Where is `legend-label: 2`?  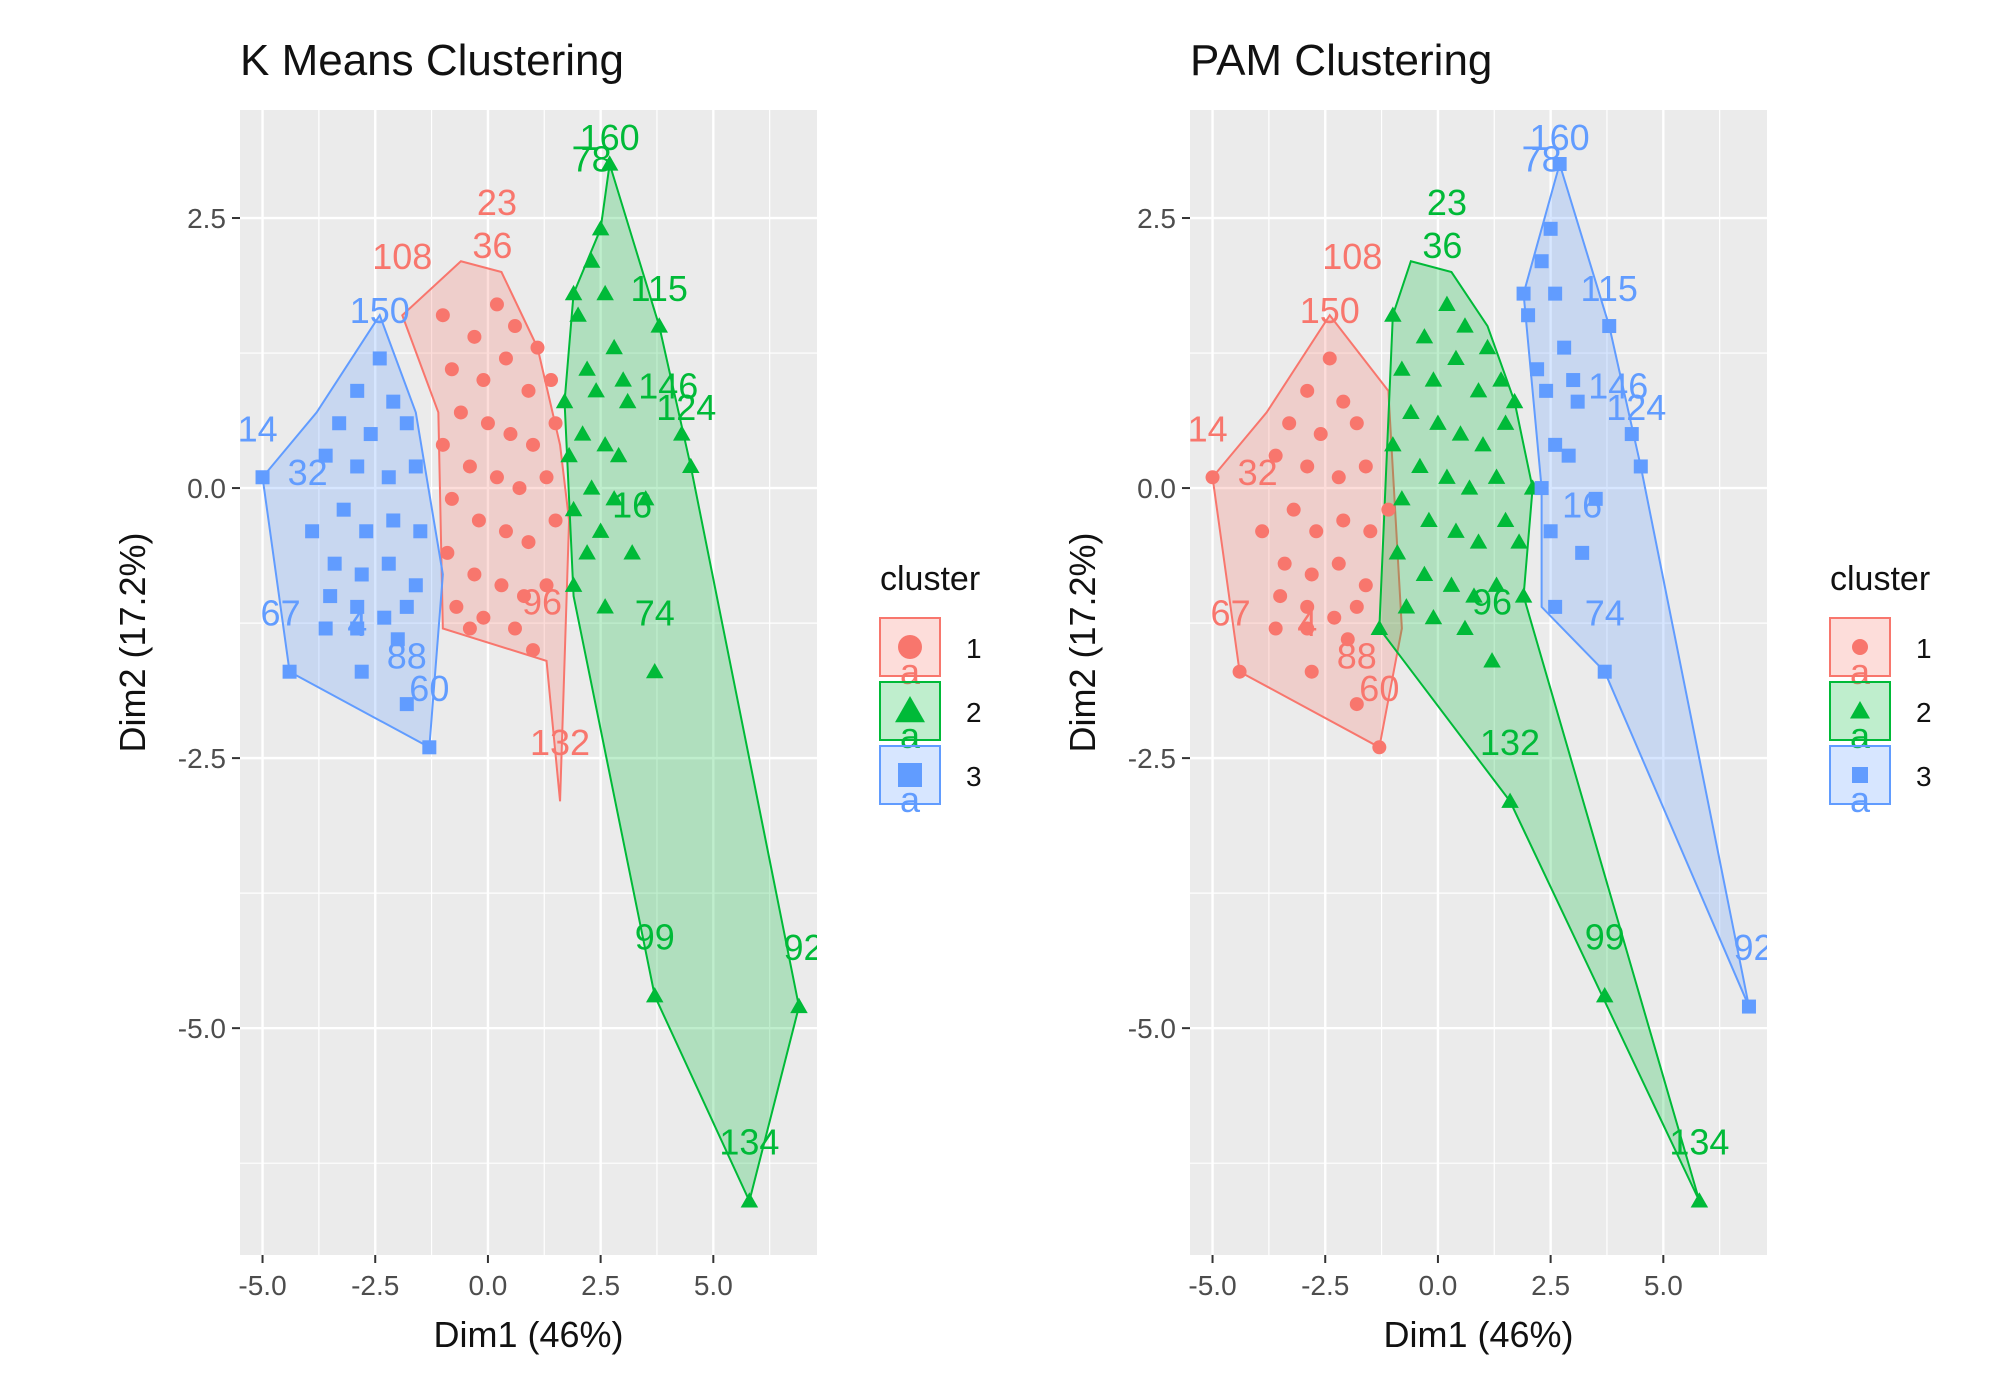 legend-label: 2 is located at coordinates (1924, 712).